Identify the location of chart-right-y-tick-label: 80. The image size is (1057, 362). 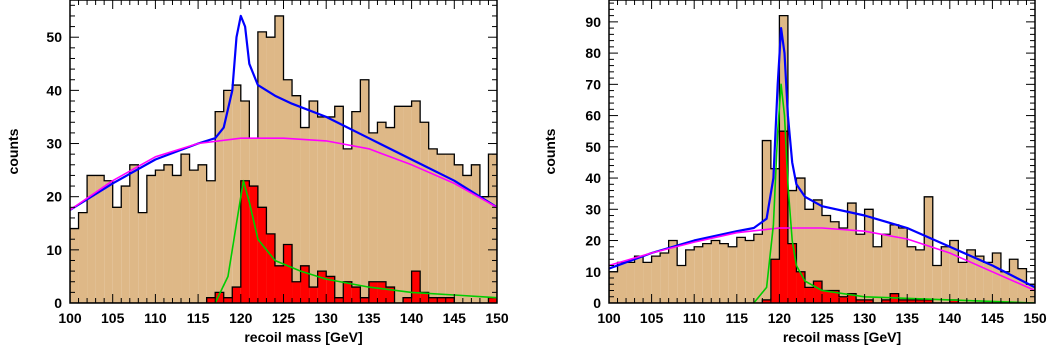
(593, 53).